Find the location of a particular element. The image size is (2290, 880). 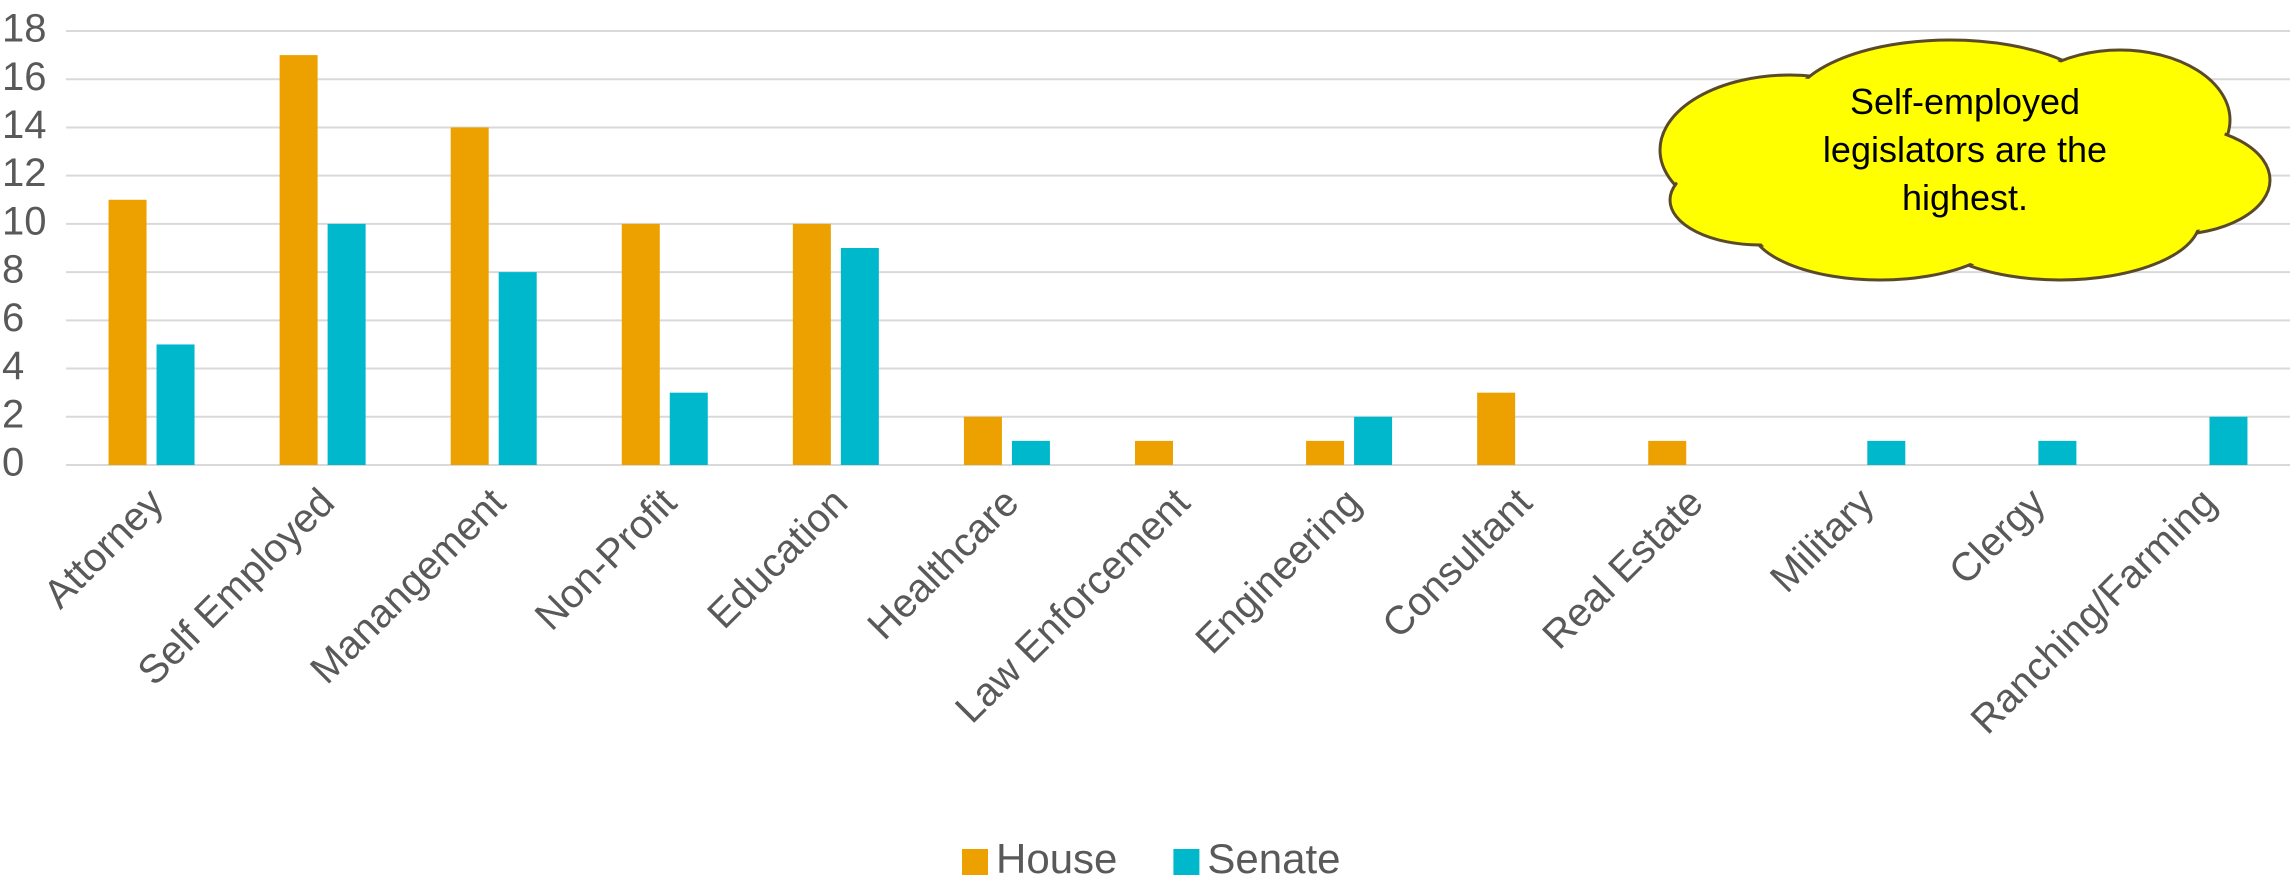

x-tick-label: Non-Profit is located at coordinates (606, 559).